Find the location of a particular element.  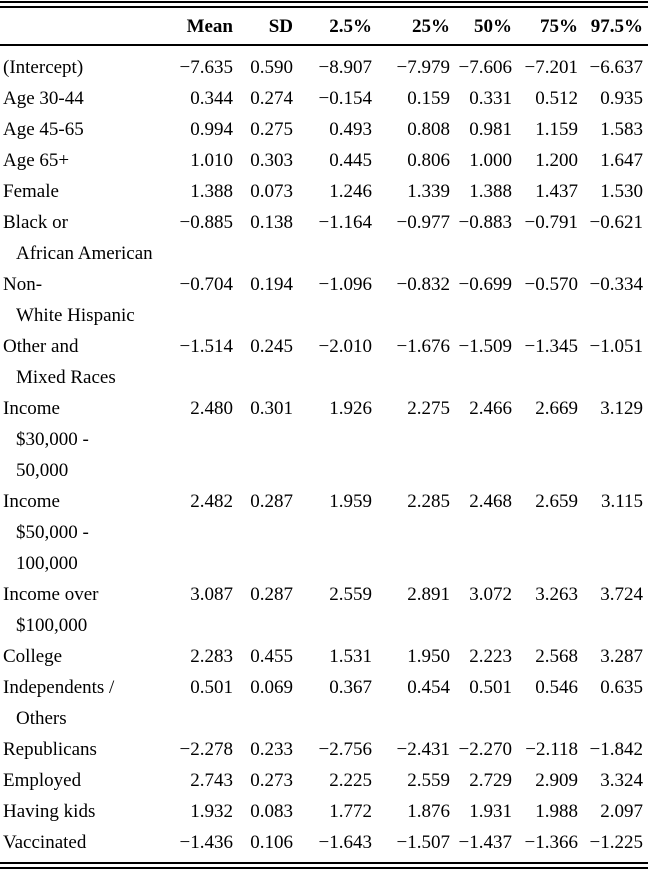

row-label: Black or African American is located at coordinates (87, 238).